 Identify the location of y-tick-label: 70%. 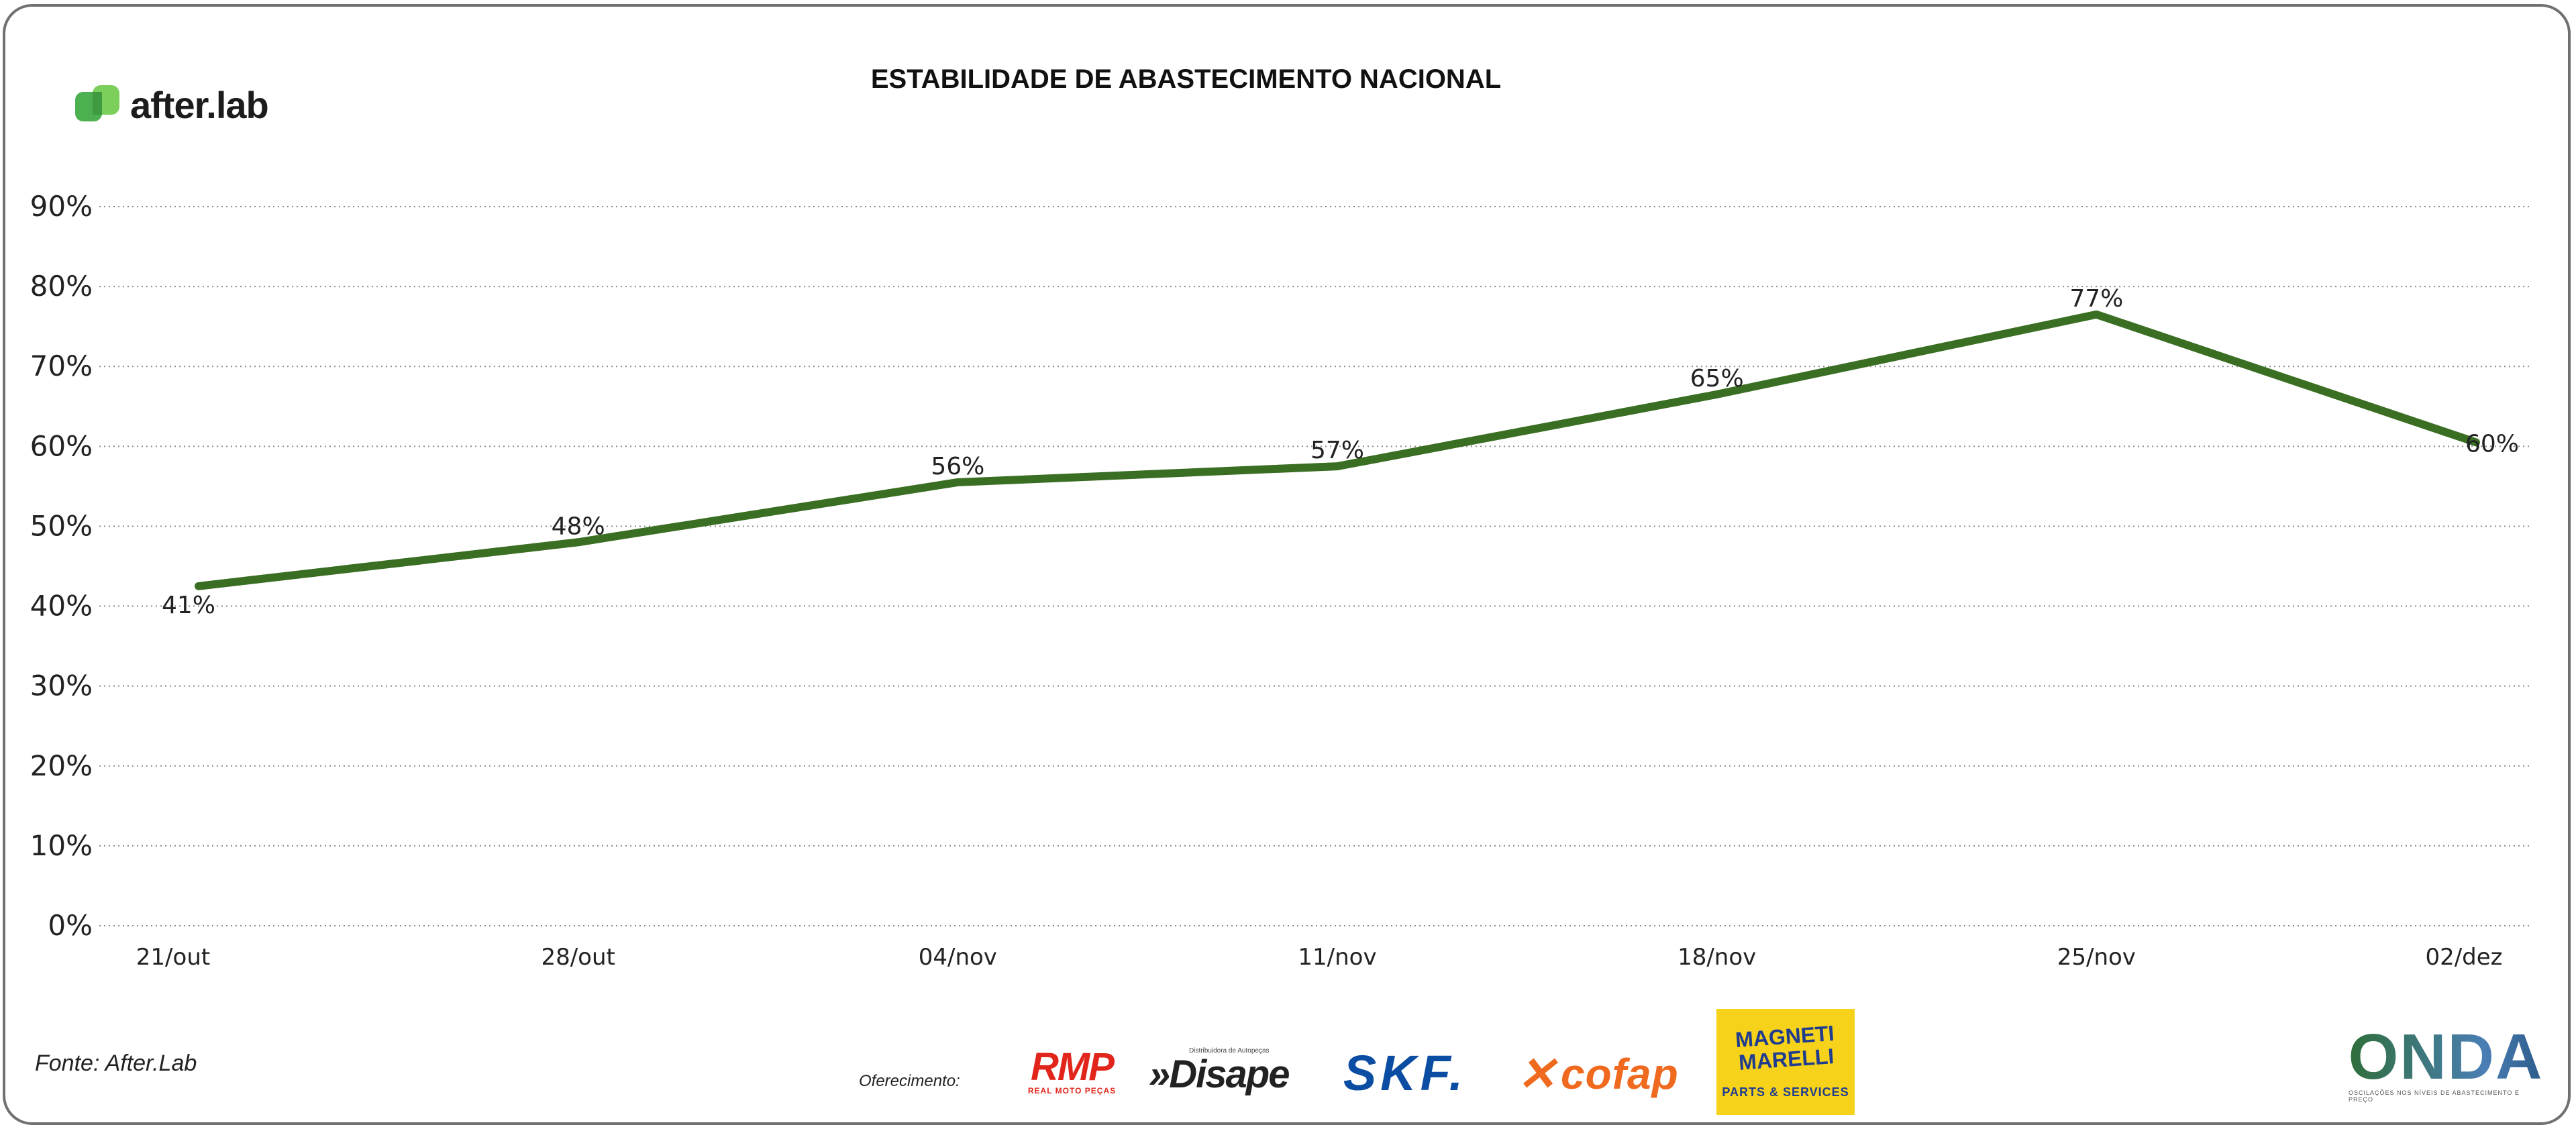
(61, 366).